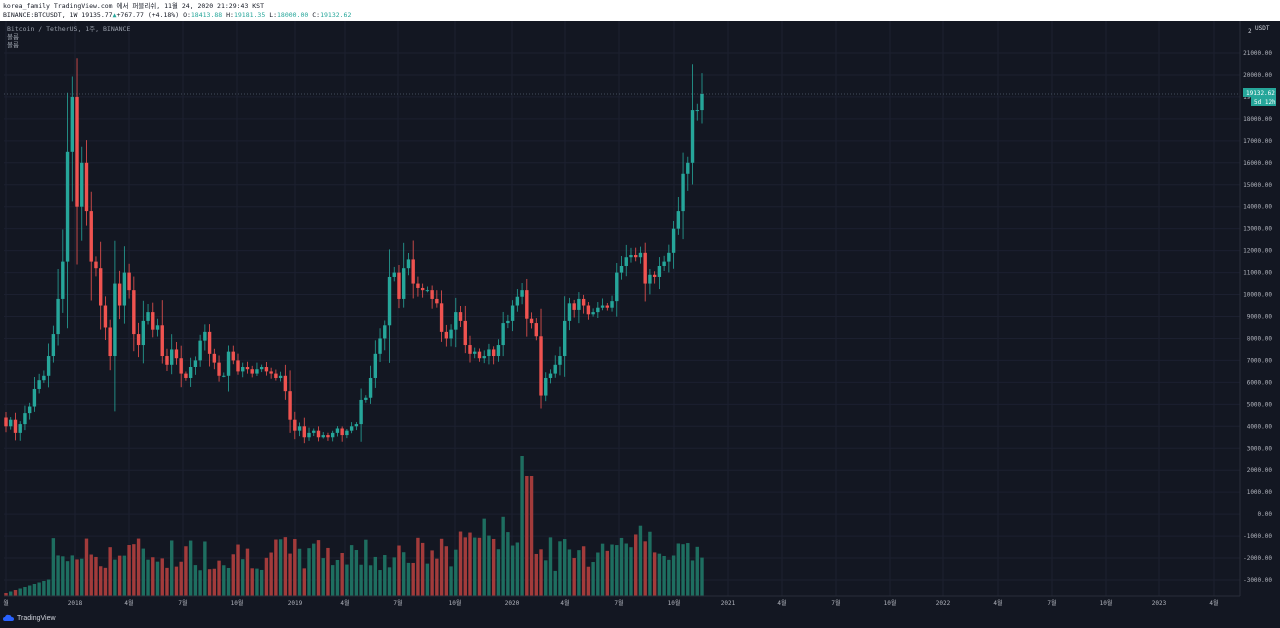  I want to click on time-tick-label: 4월, so click(564, 603).